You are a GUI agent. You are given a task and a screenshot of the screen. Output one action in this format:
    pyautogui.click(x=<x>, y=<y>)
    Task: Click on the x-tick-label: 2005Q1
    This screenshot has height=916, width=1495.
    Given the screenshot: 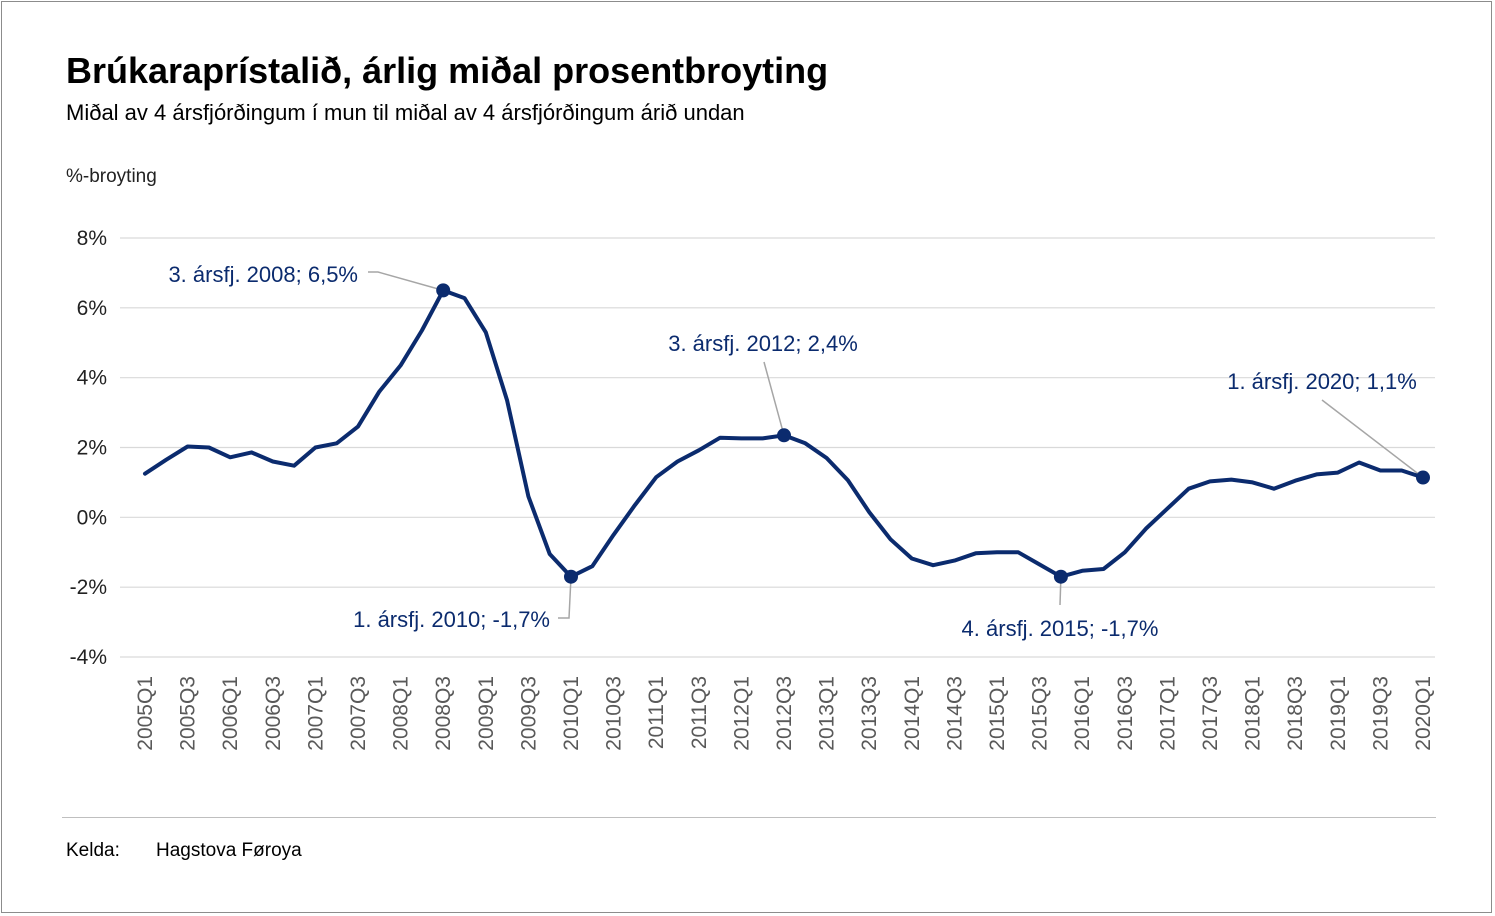 What is the action you would take?
    pyautogui.click(x=145, y=713)
    